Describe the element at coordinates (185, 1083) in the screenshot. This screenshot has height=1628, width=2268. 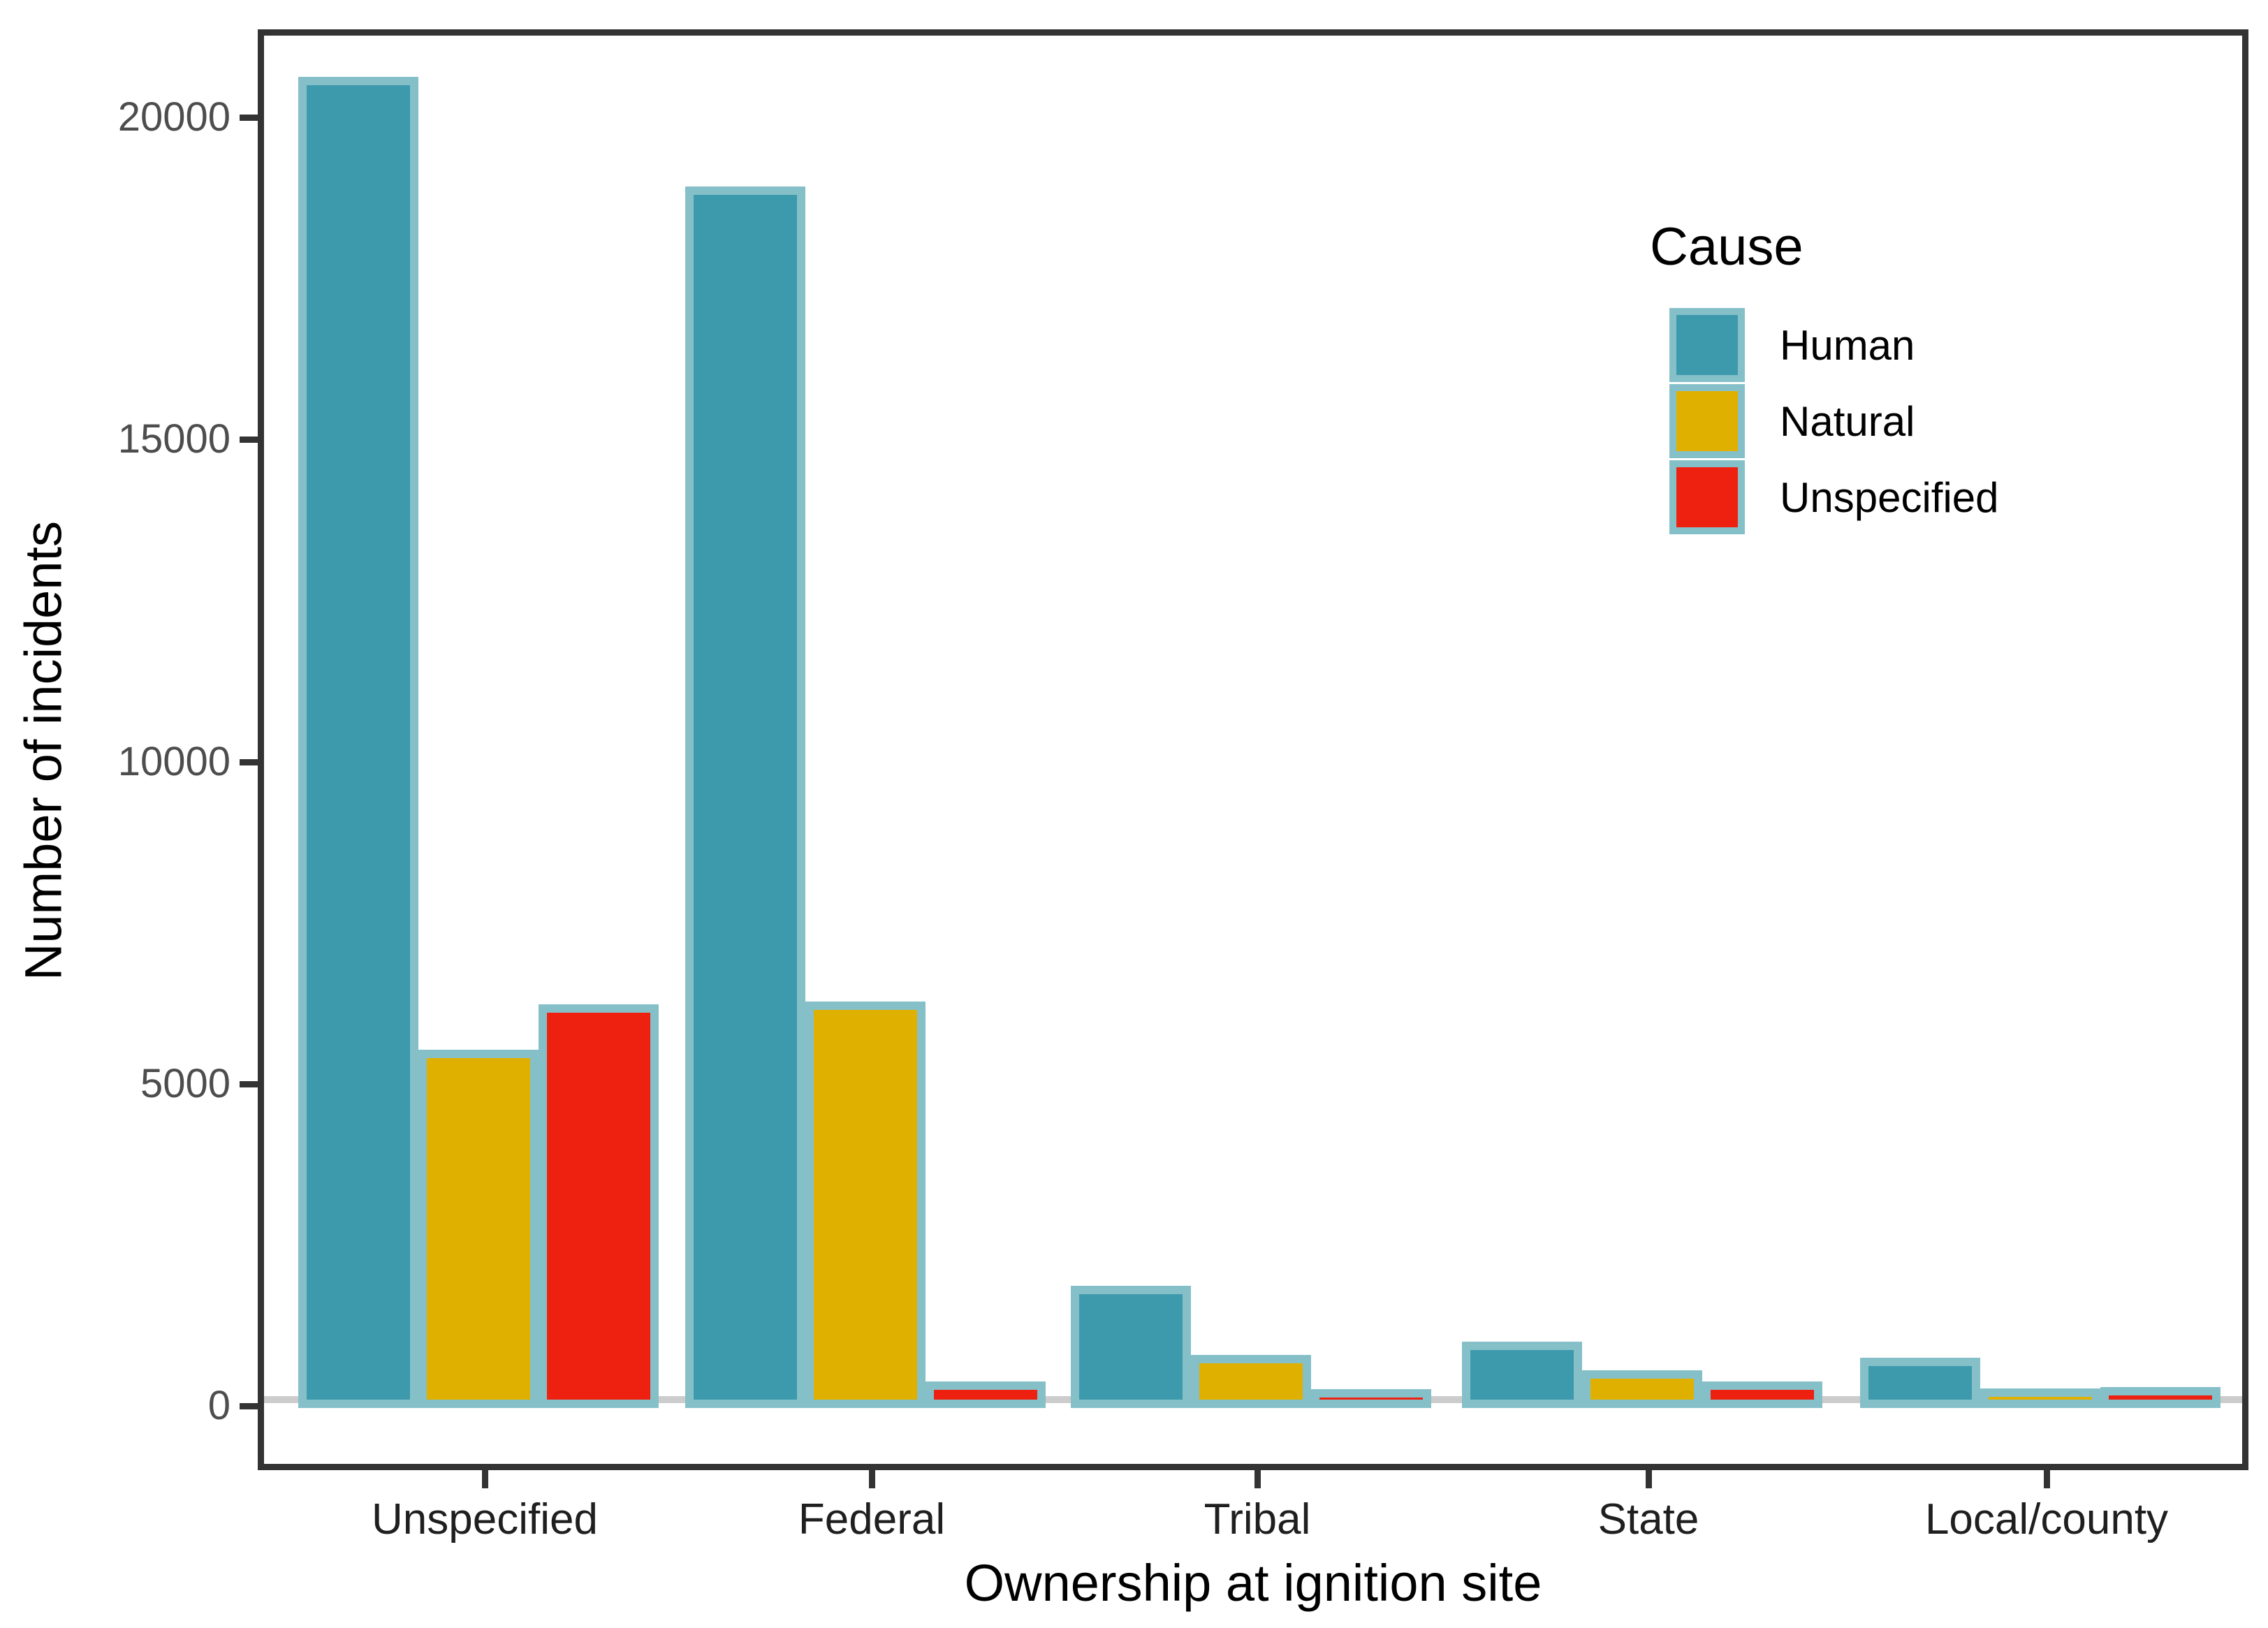
I see `y-tick-label-5000: 5000` at that location.